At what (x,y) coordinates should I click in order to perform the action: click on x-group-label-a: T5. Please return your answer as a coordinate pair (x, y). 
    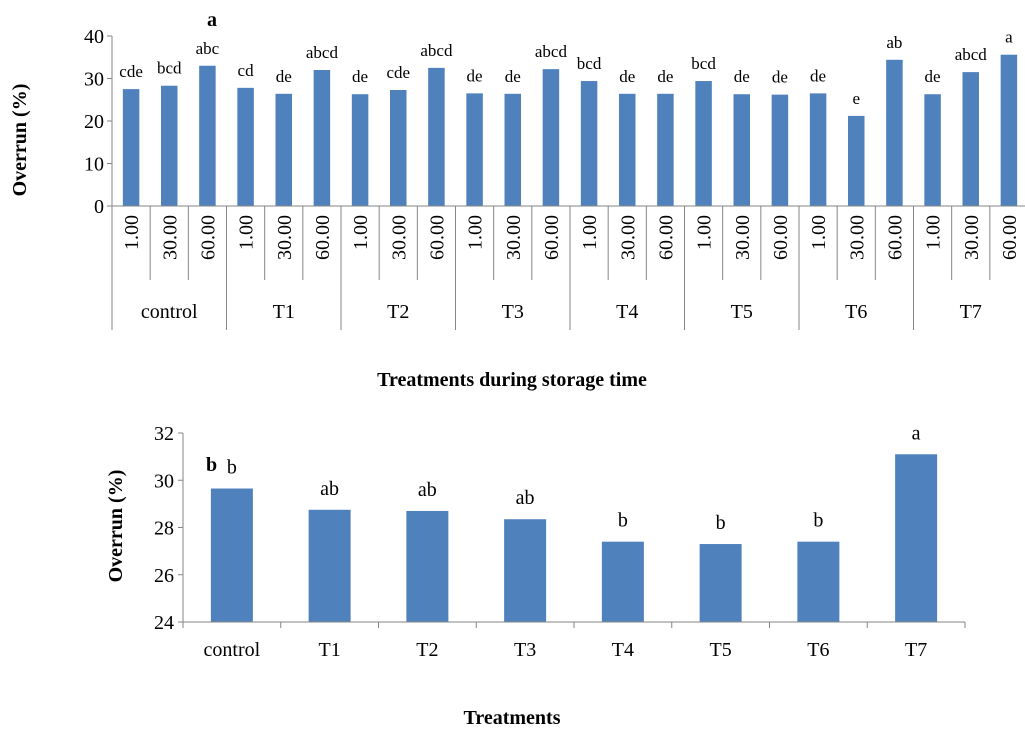
    Looking at the image, I should click on (742, 312).